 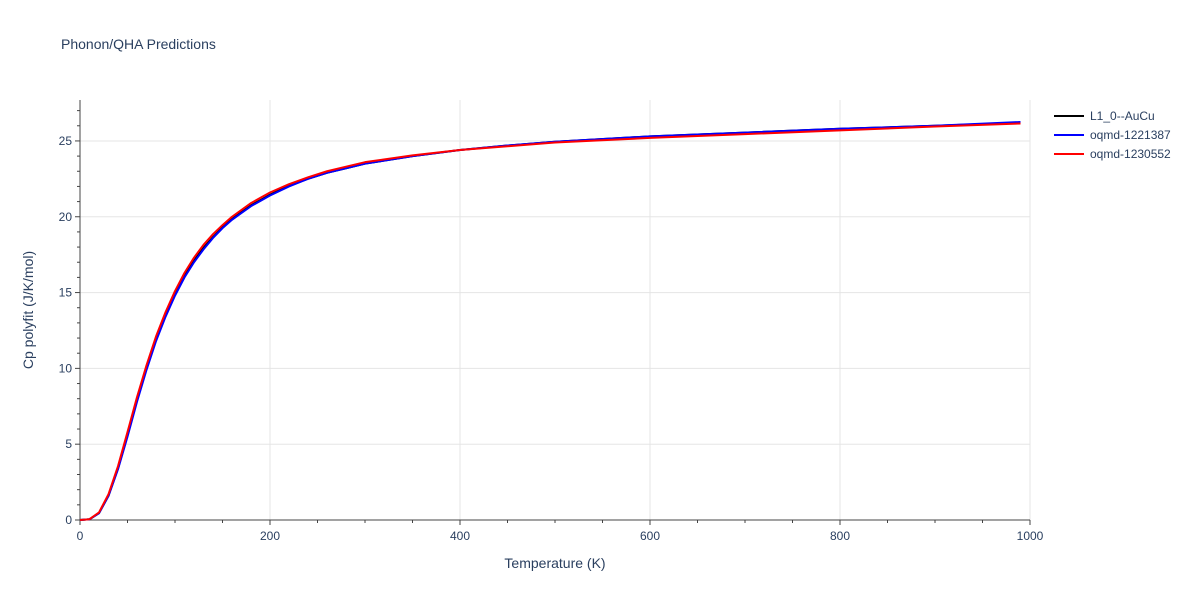 I want to click on y-tick-label: 25, so click(x=66, y=141).